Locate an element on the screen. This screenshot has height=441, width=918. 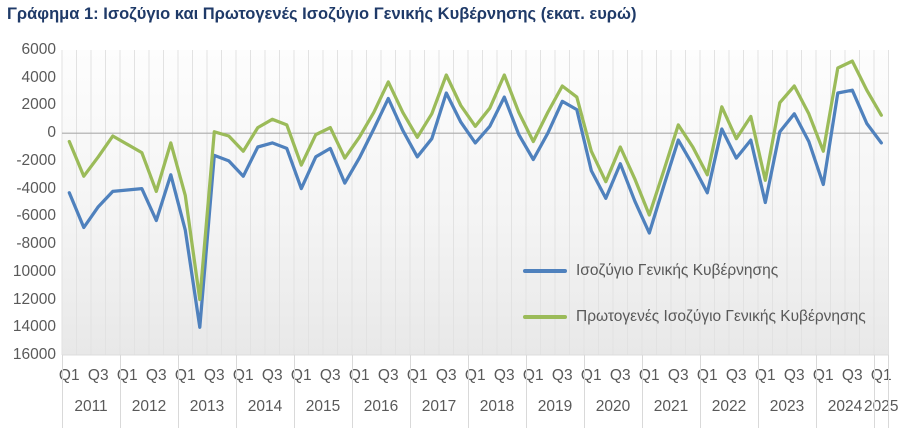
x-year-label: 2016 is located at coordinates (381, 406).